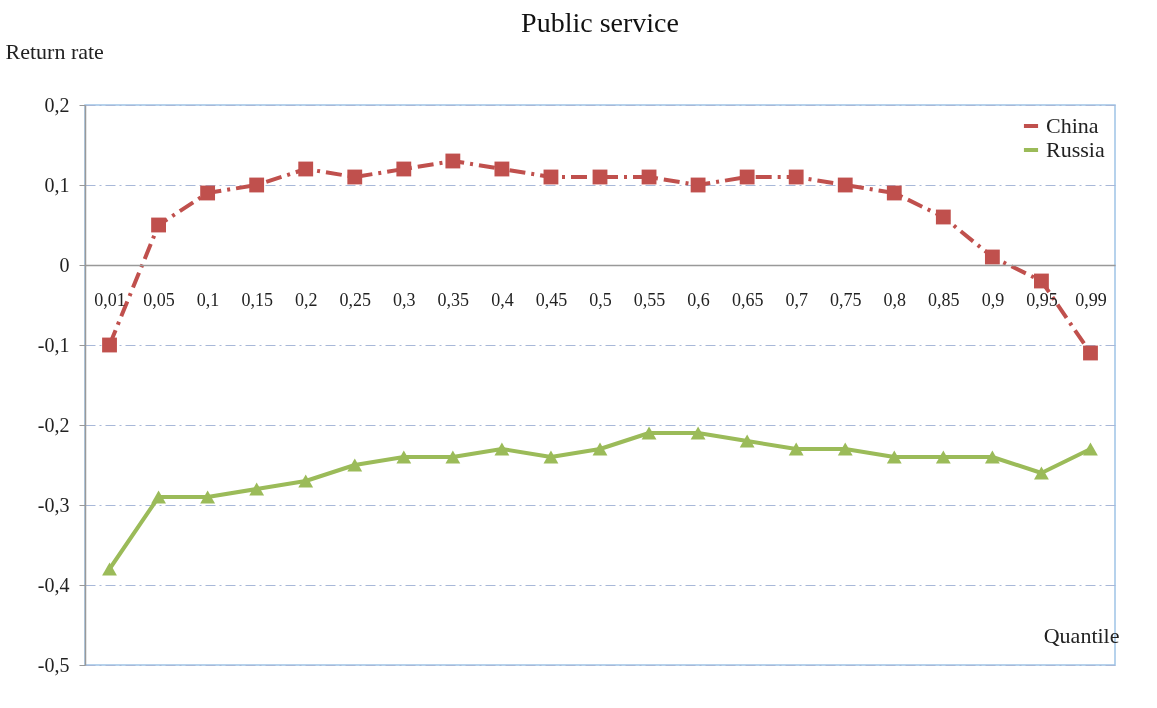 Image resolution: width=1157 pixels, height=708 pixels. I want to click on legend-label: China, so click(1072, 125).